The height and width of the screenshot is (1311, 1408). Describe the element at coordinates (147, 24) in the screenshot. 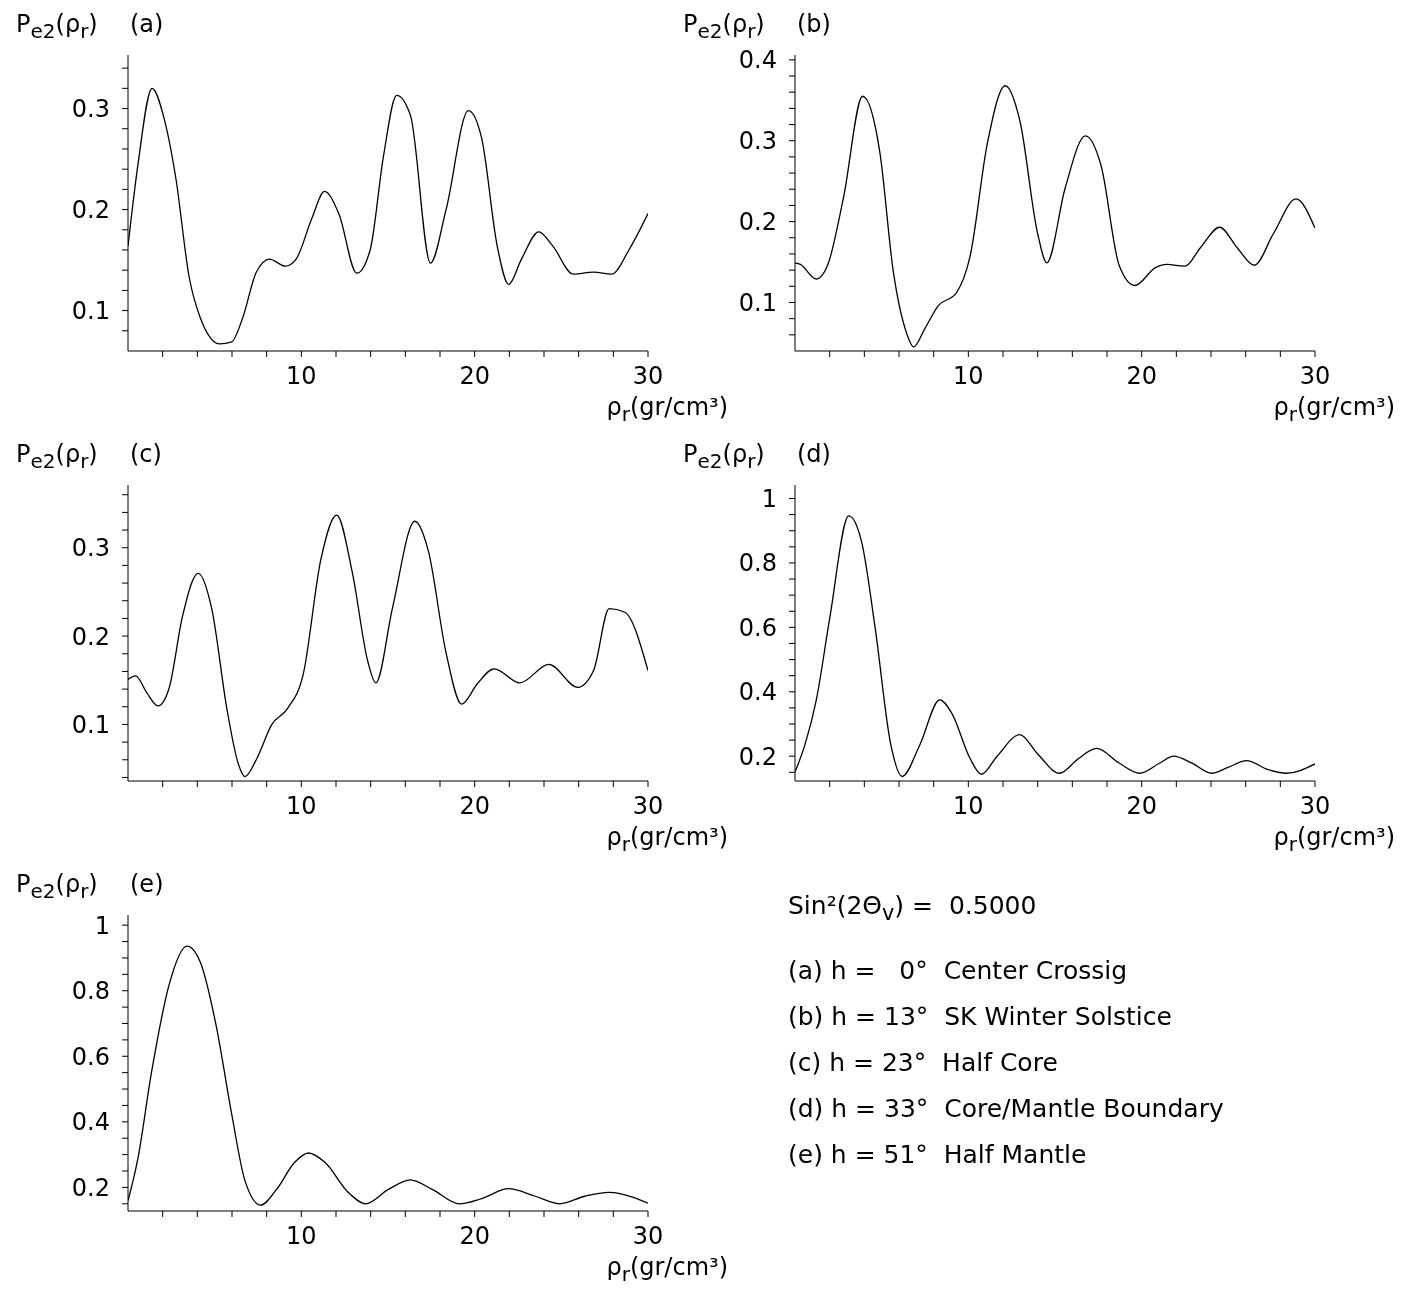

I see `chart-title: (a)` at that location.